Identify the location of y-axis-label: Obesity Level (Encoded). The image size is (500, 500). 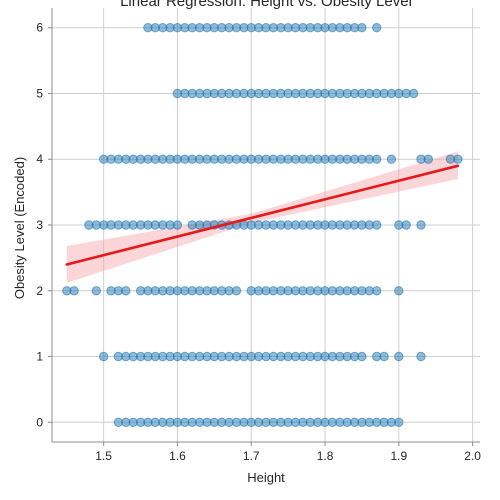
(19, 228).